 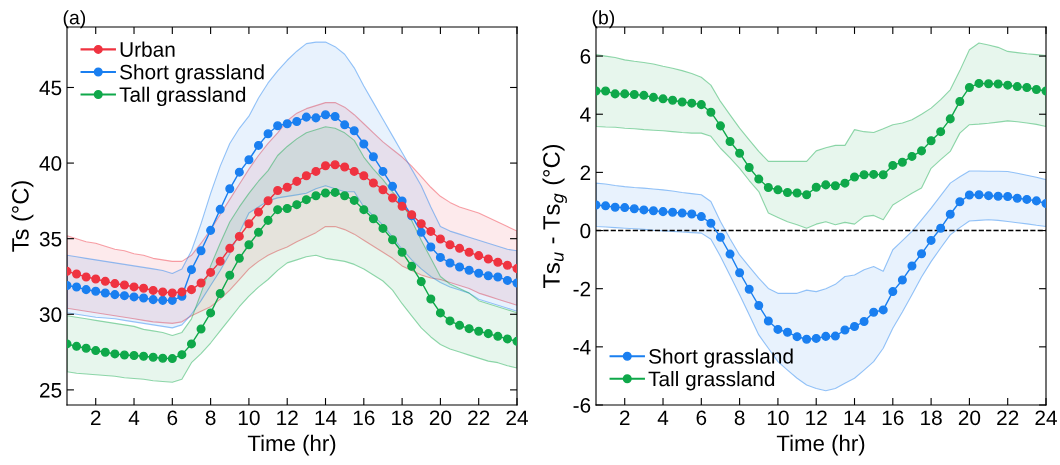 I want to click on chart-title: (a), so click(x=74, y=19).